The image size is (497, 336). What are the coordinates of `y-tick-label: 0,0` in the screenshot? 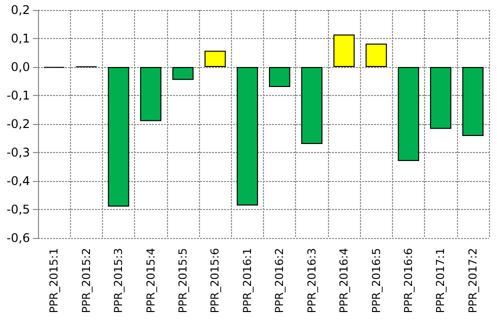 It's located at (20, 67).